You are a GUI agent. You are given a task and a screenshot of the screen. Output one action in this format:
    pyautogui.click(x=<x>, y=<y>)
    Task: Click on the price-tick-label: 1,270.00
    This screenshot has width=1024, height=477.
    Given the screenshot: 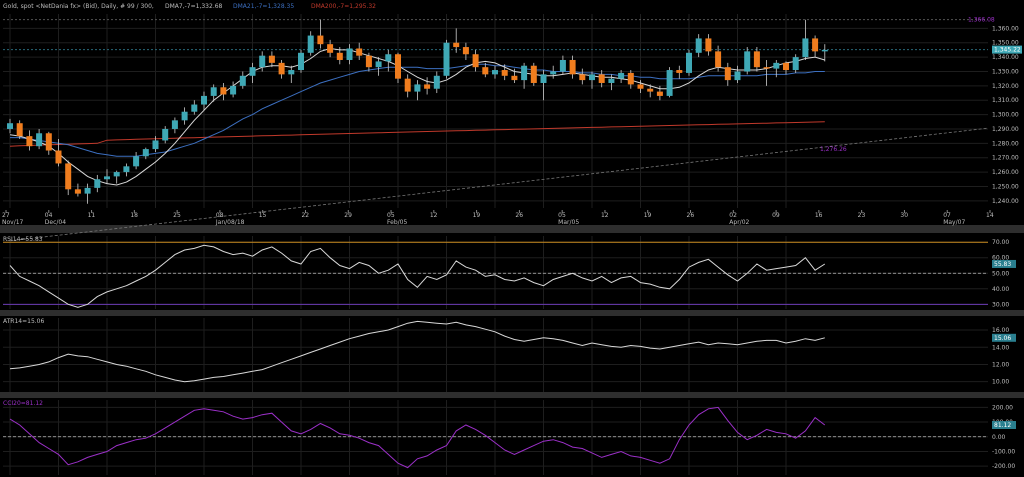 What is the action you would take?
    pyautogui.click(x=1005, y=158)
    